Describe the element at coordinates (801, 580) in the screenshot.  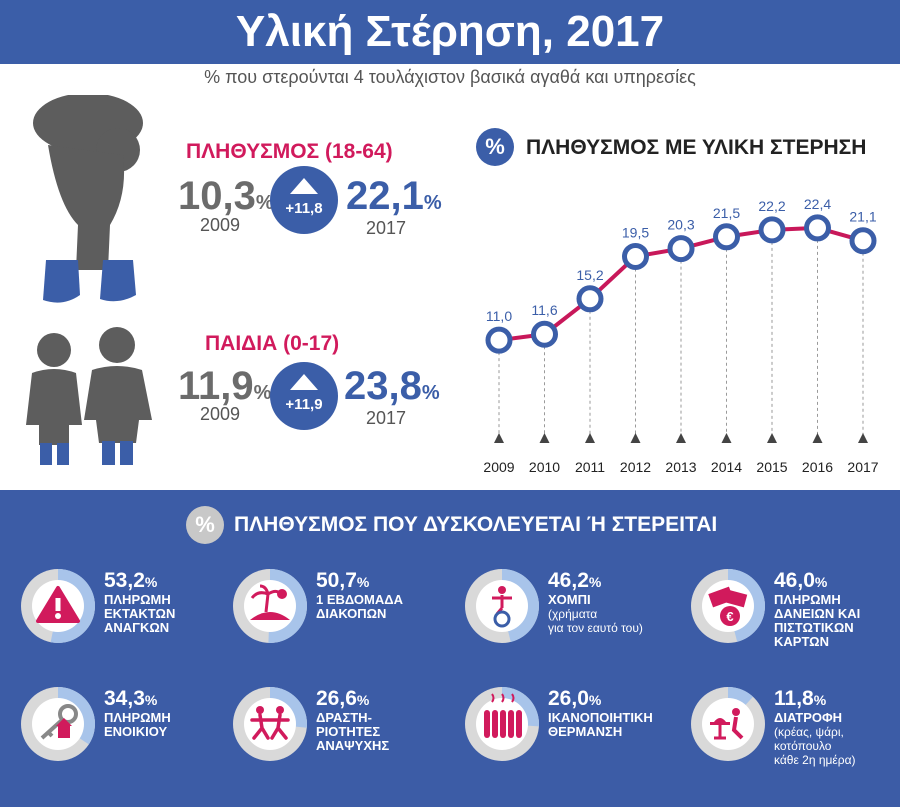
I see `item-value: 46,0%` at that location.